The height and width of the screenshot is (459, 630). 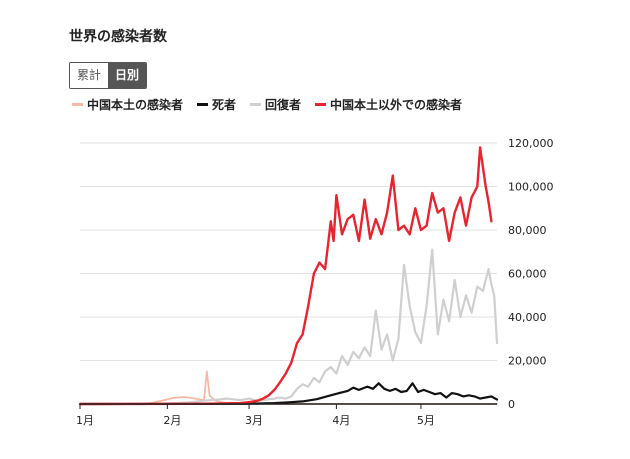 I want to click on view-toggle: 累計 日別, so click(x=108, y=75).